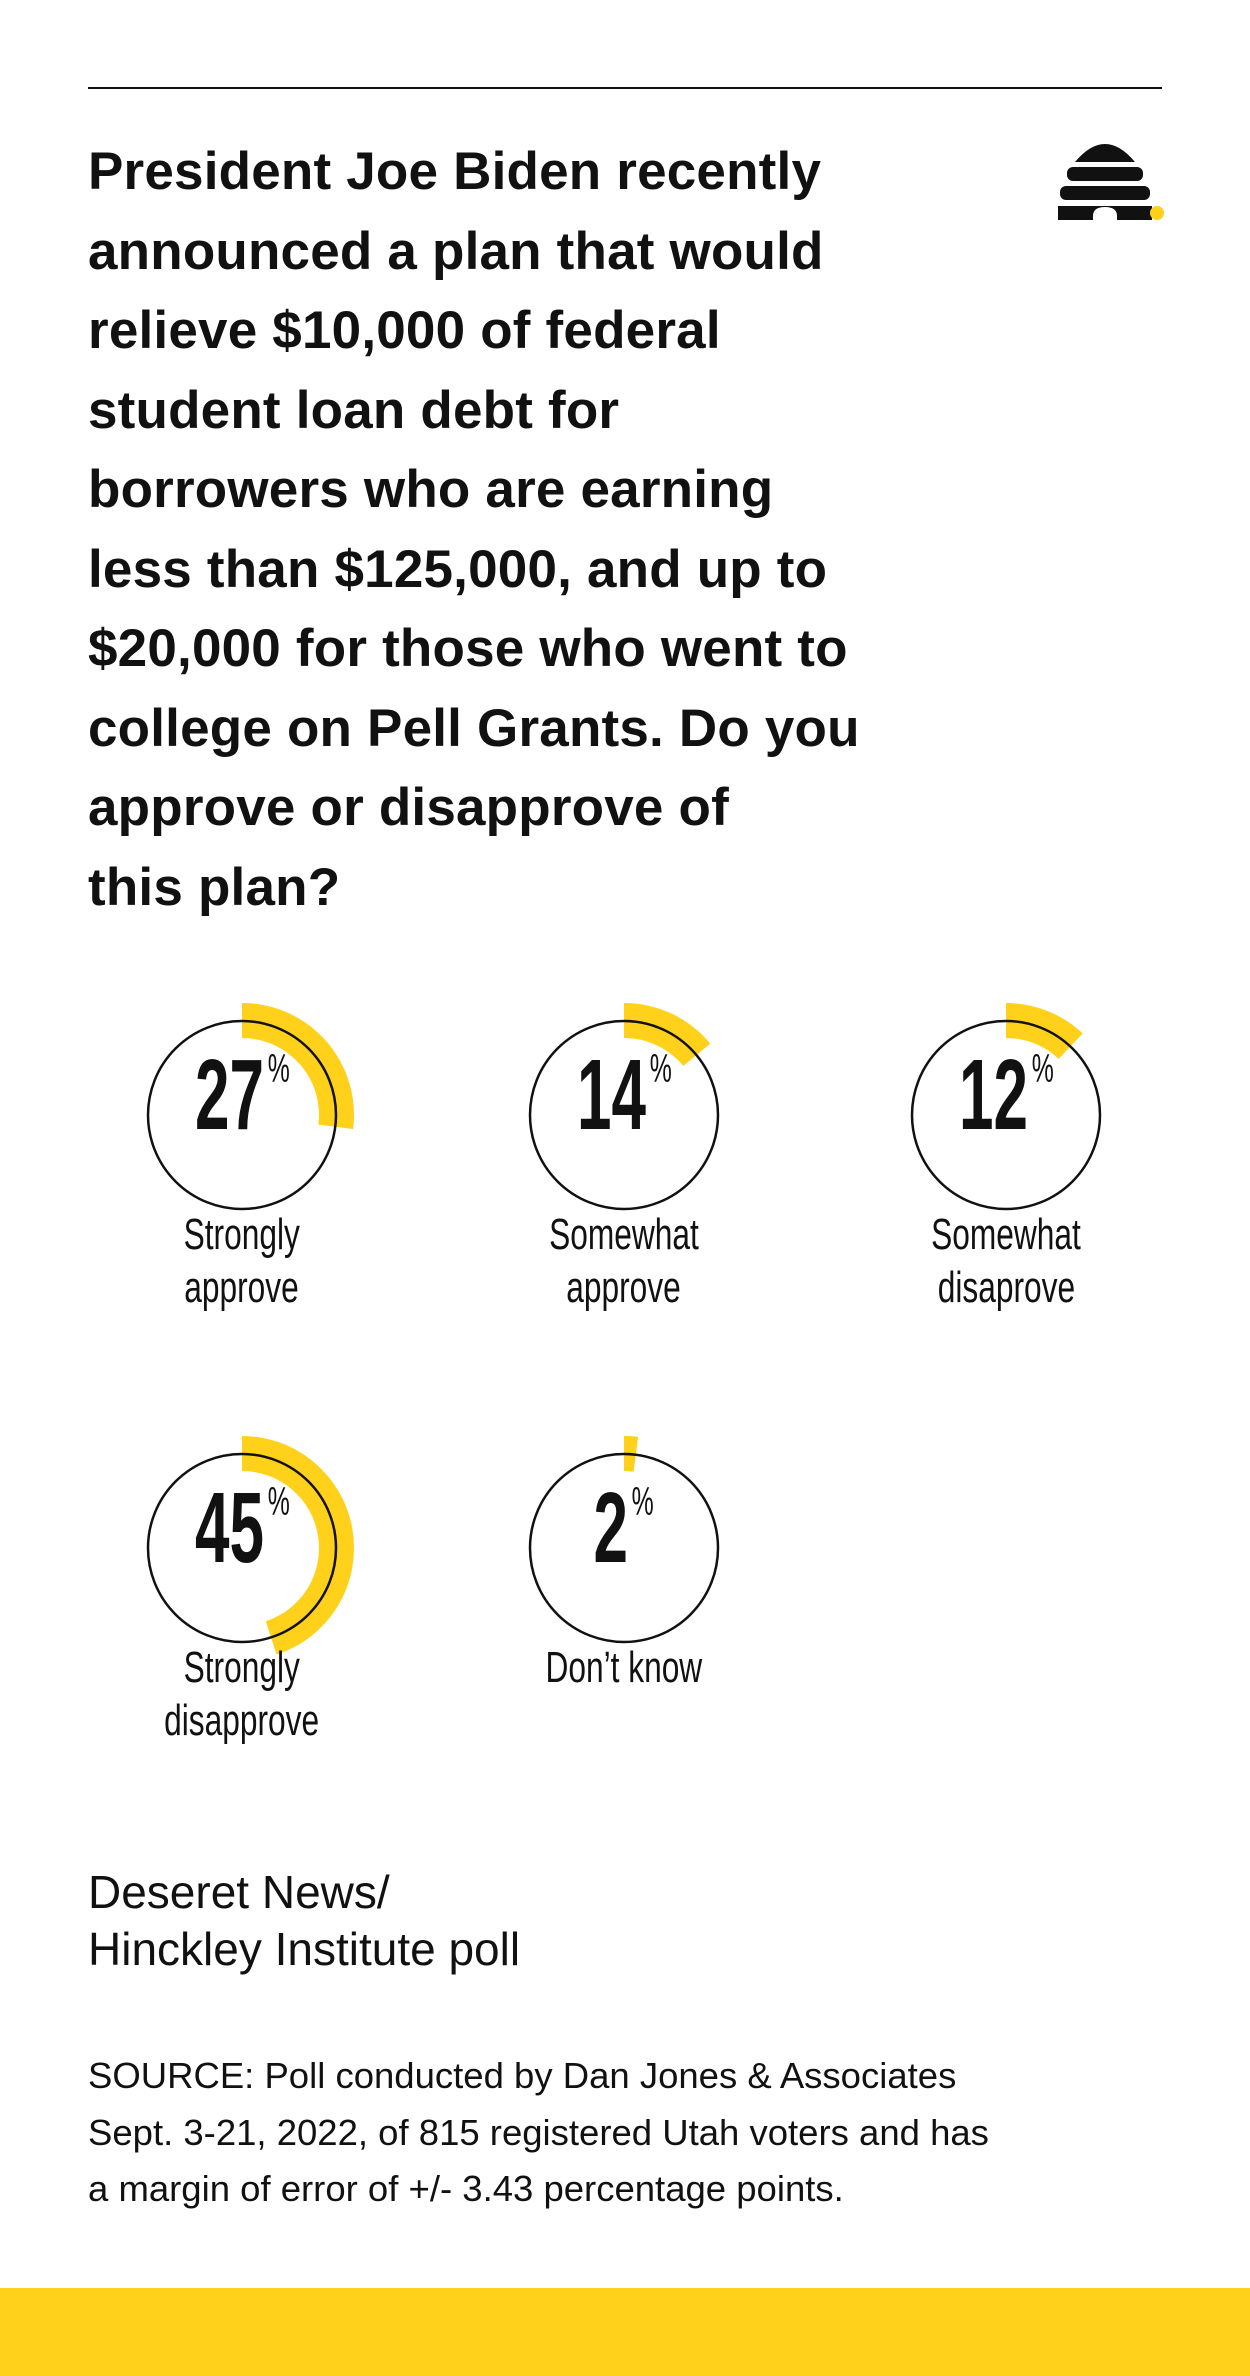 This screenshot has width=1250, height=2376. What do you see at coordinates (458, 569) in the screenshot?
I see `title-line: less than $125,000, and up to` at bounding box center [458, 569].